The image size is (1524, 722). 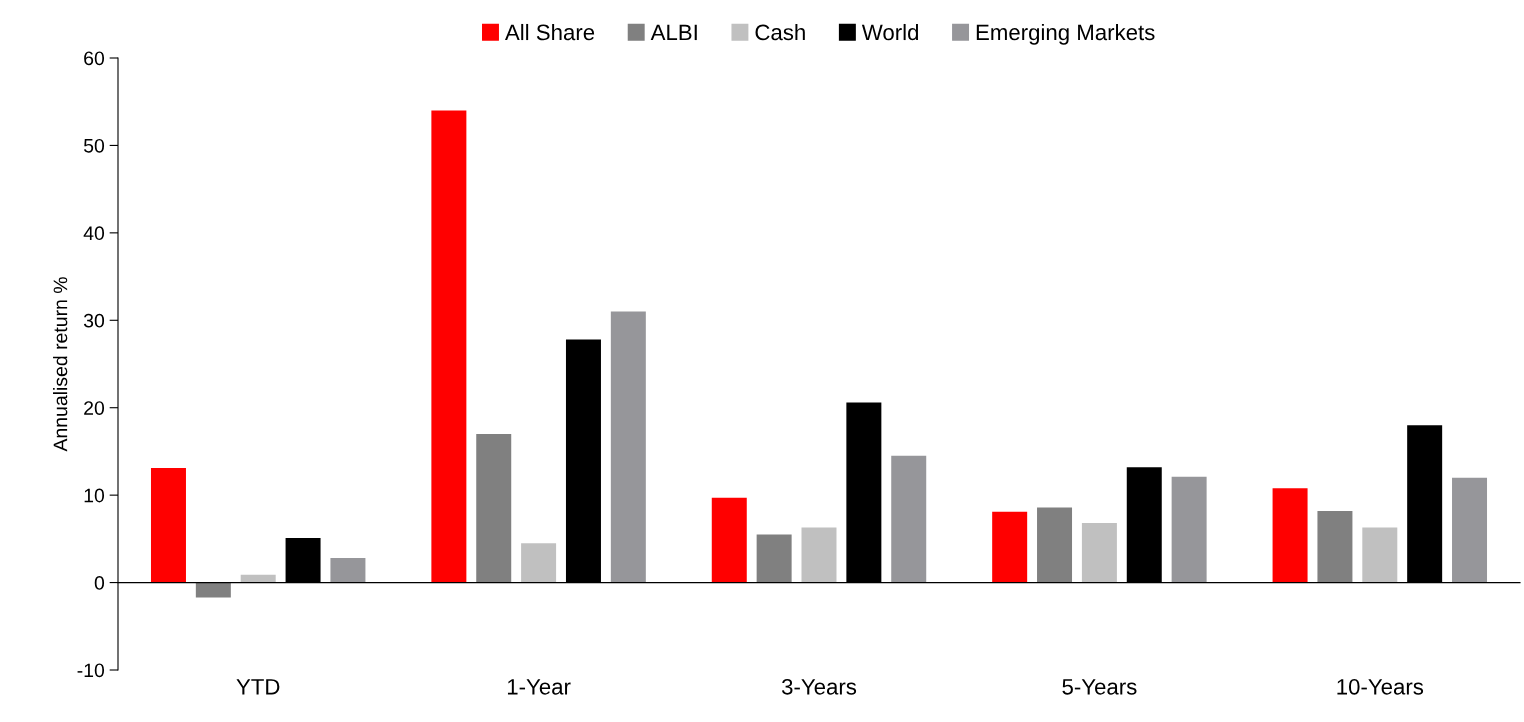 I want to click on legend-label: Emerging Markets, so click(x=1065, y=34).